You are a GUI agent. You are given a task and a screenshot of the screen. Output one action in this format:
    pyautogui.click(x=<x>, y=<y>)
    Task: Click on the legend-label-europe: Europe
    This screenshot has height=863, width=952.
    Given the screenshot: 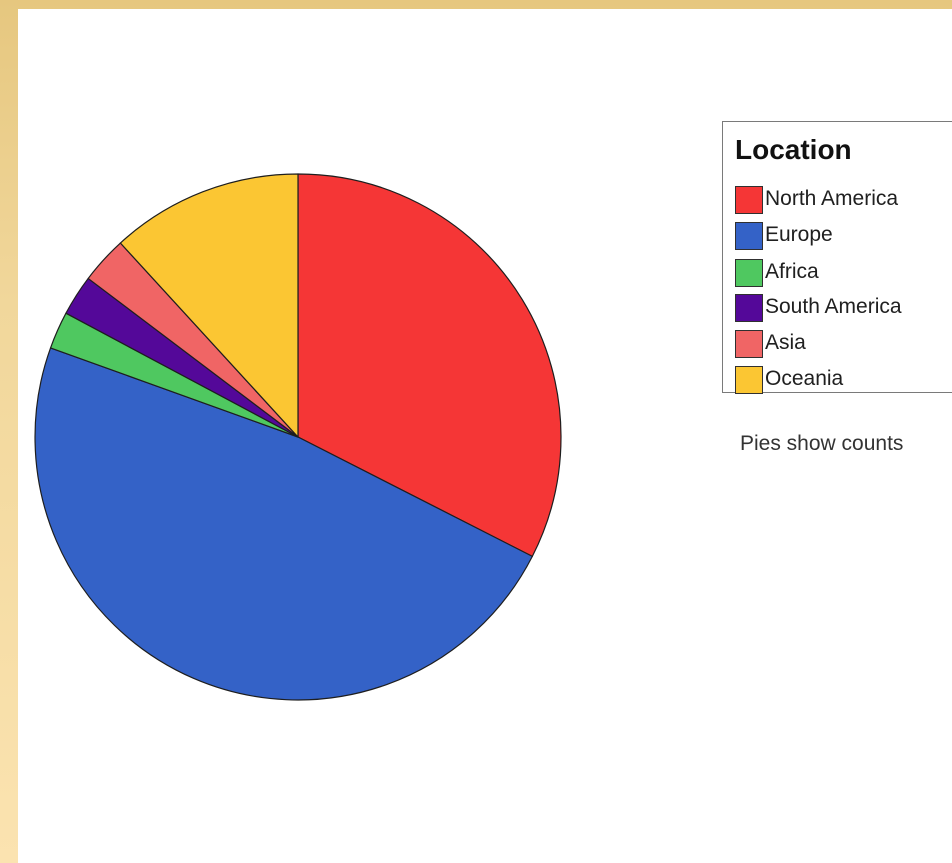 What is the action you would take?
    pyautogui.click(x=799, y=234)
    